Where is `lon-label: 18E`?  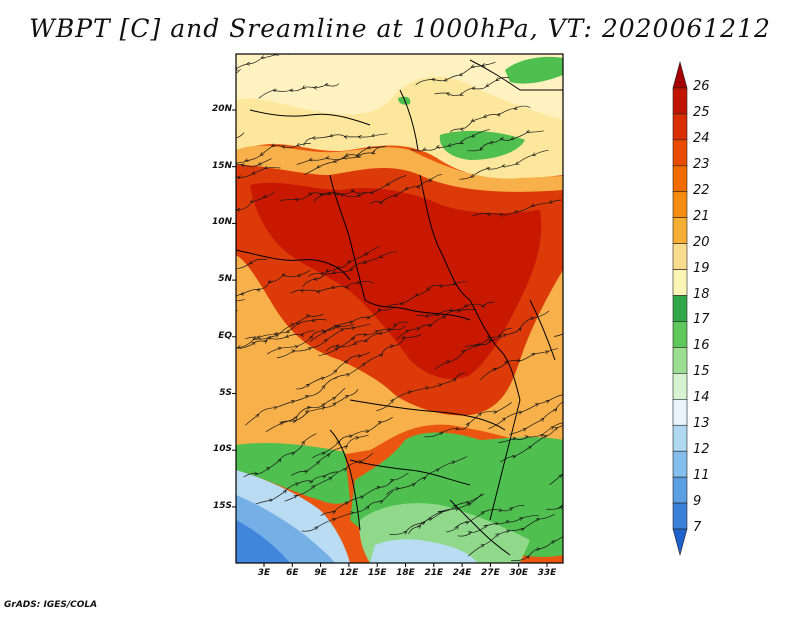
lon-label: 18E is located at coordinates (405, 573).